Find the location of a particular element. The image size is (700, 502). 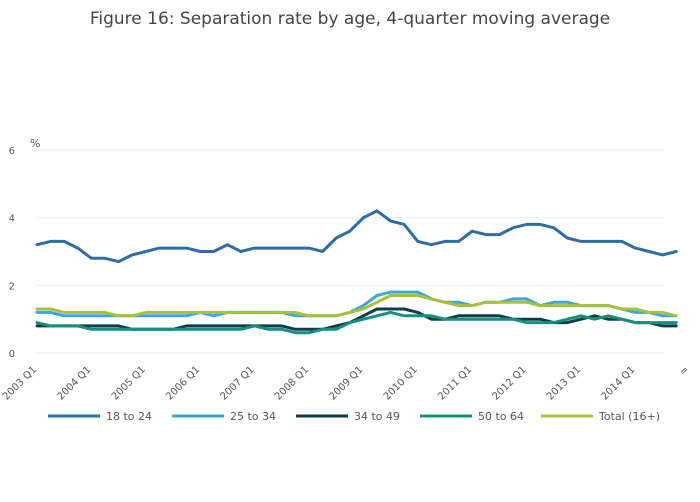

y-axis: 0 2 4 6 is located at coordinates (12, 253).